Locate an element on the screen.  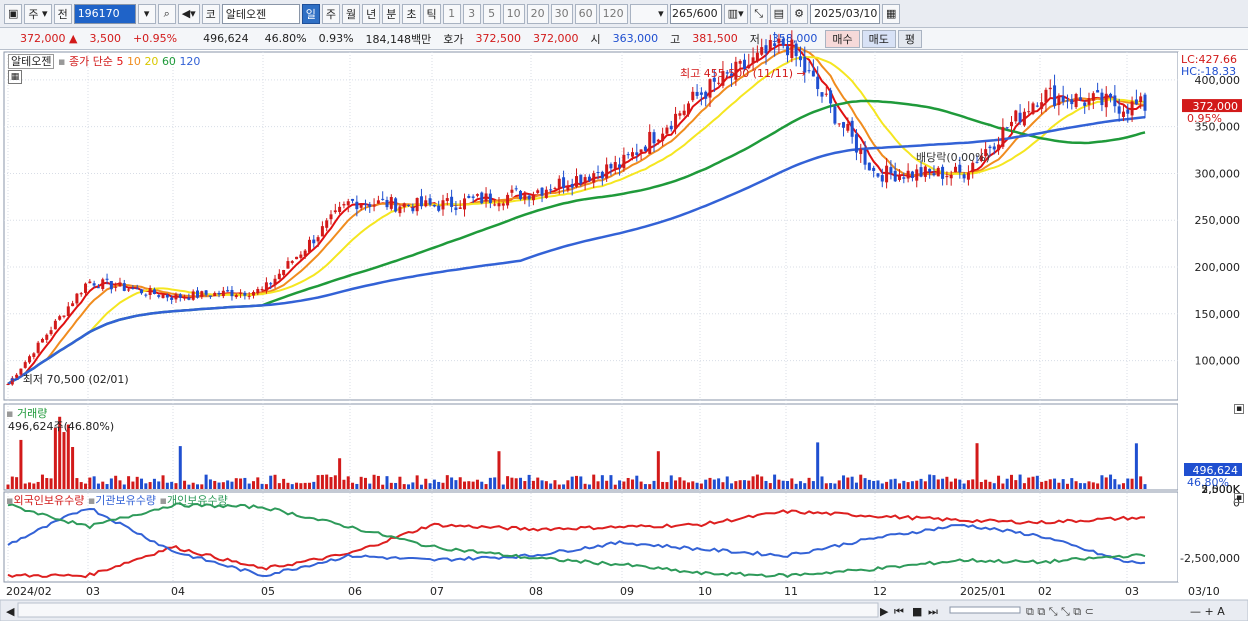
x-tick-label: 11 is located at coordinates (791, 591).